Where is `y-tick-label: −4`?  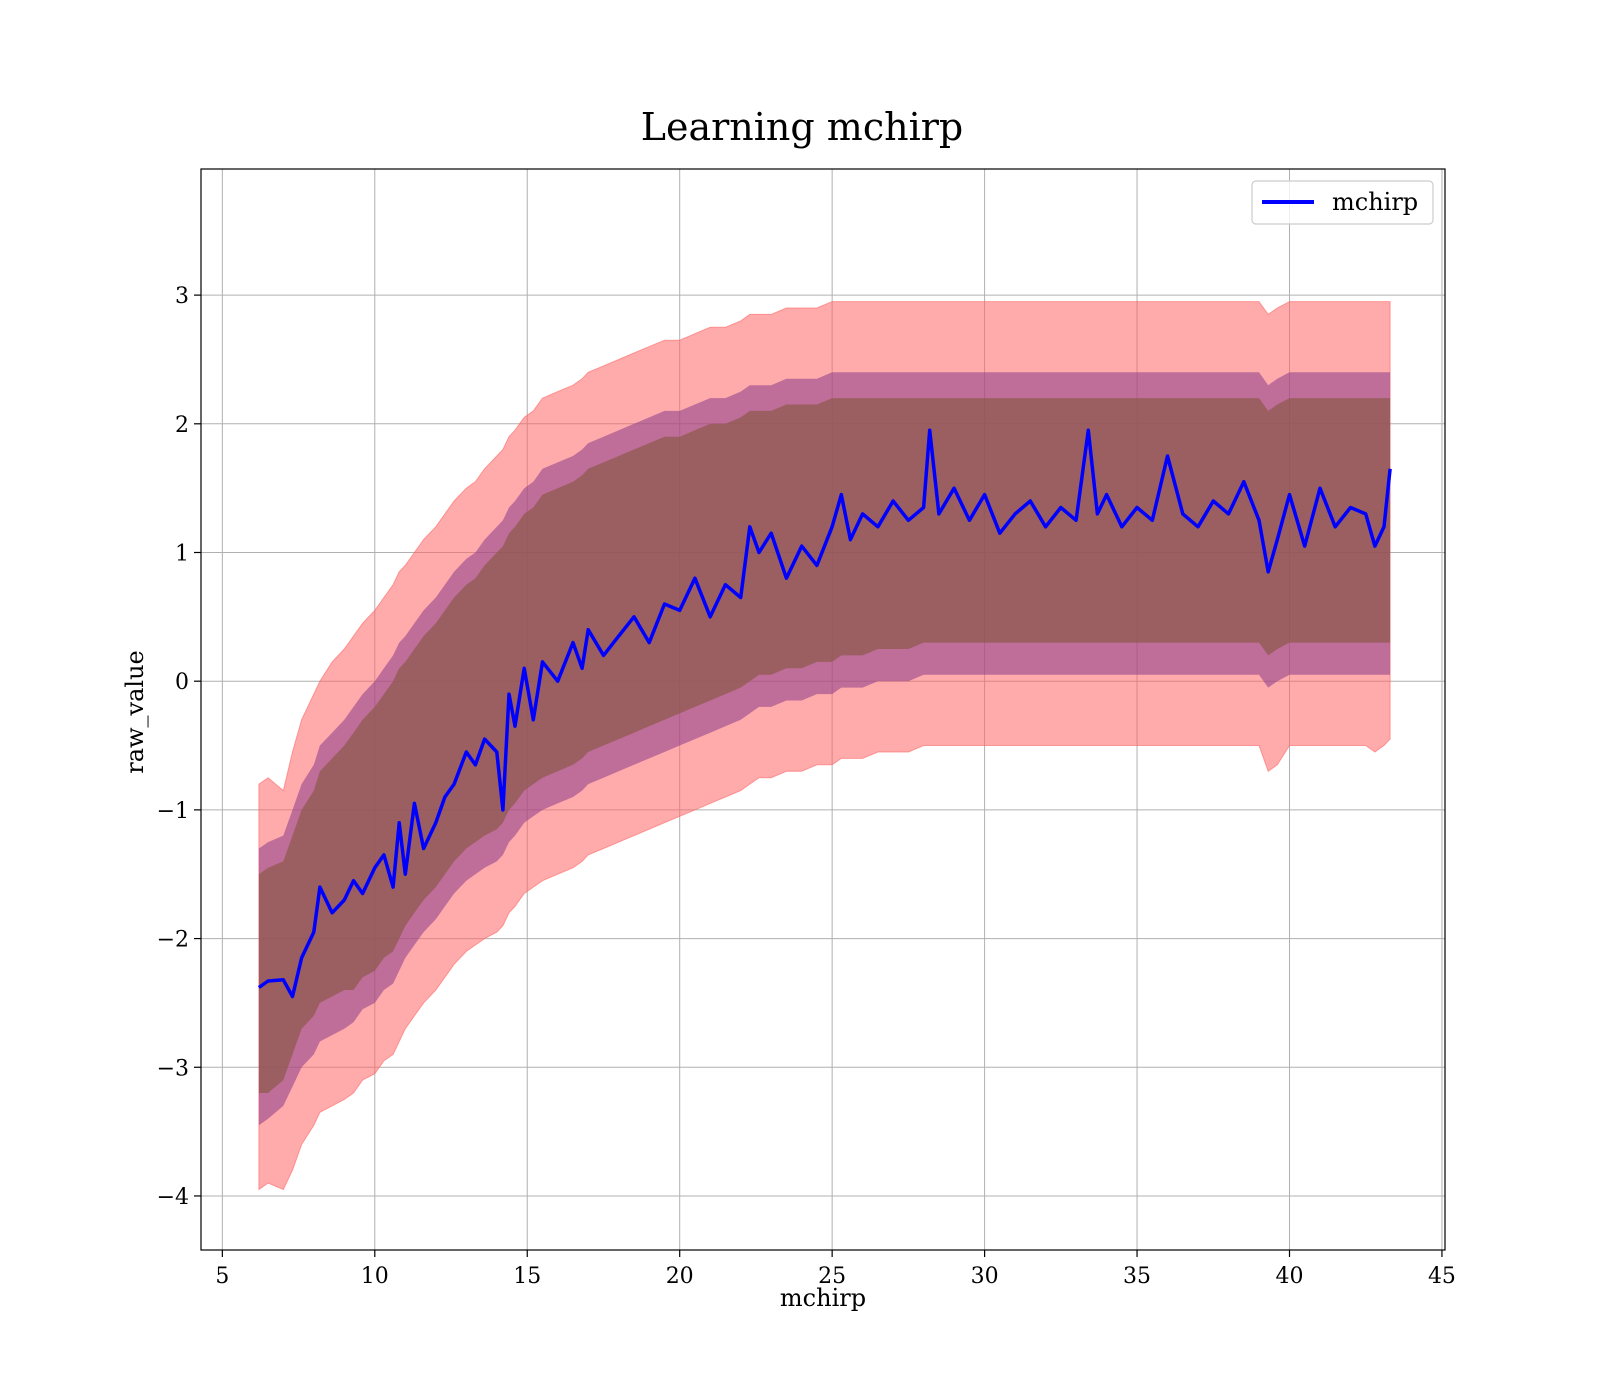 y-tick-label: −4 is located at coordinates (173, 1197).